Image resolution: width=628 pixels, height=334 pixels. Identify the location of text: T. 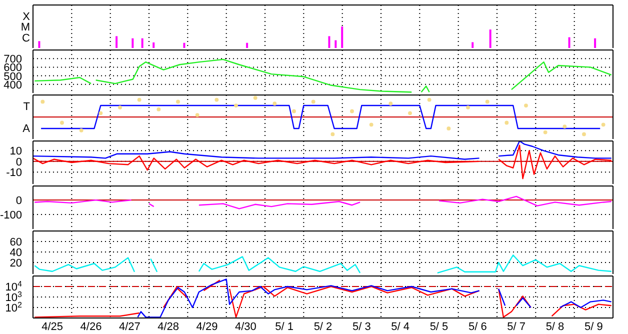
(26, 107).